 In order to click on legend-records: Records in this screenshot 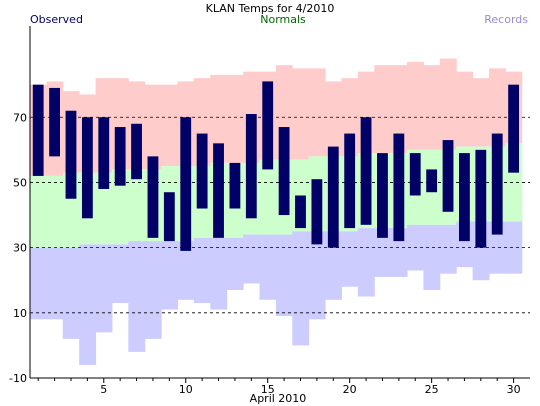, I will do `click(506, 19)`.